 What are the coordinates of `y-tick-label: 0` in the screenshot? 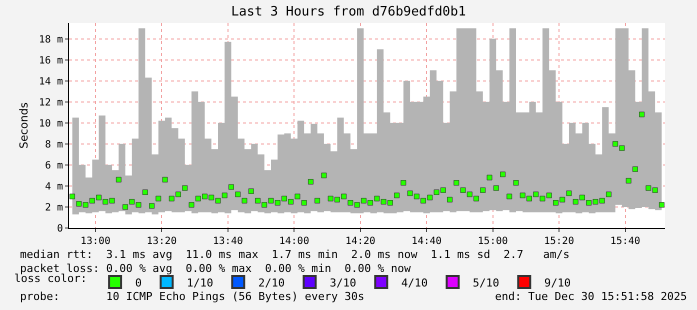 It's located at (59, 229).